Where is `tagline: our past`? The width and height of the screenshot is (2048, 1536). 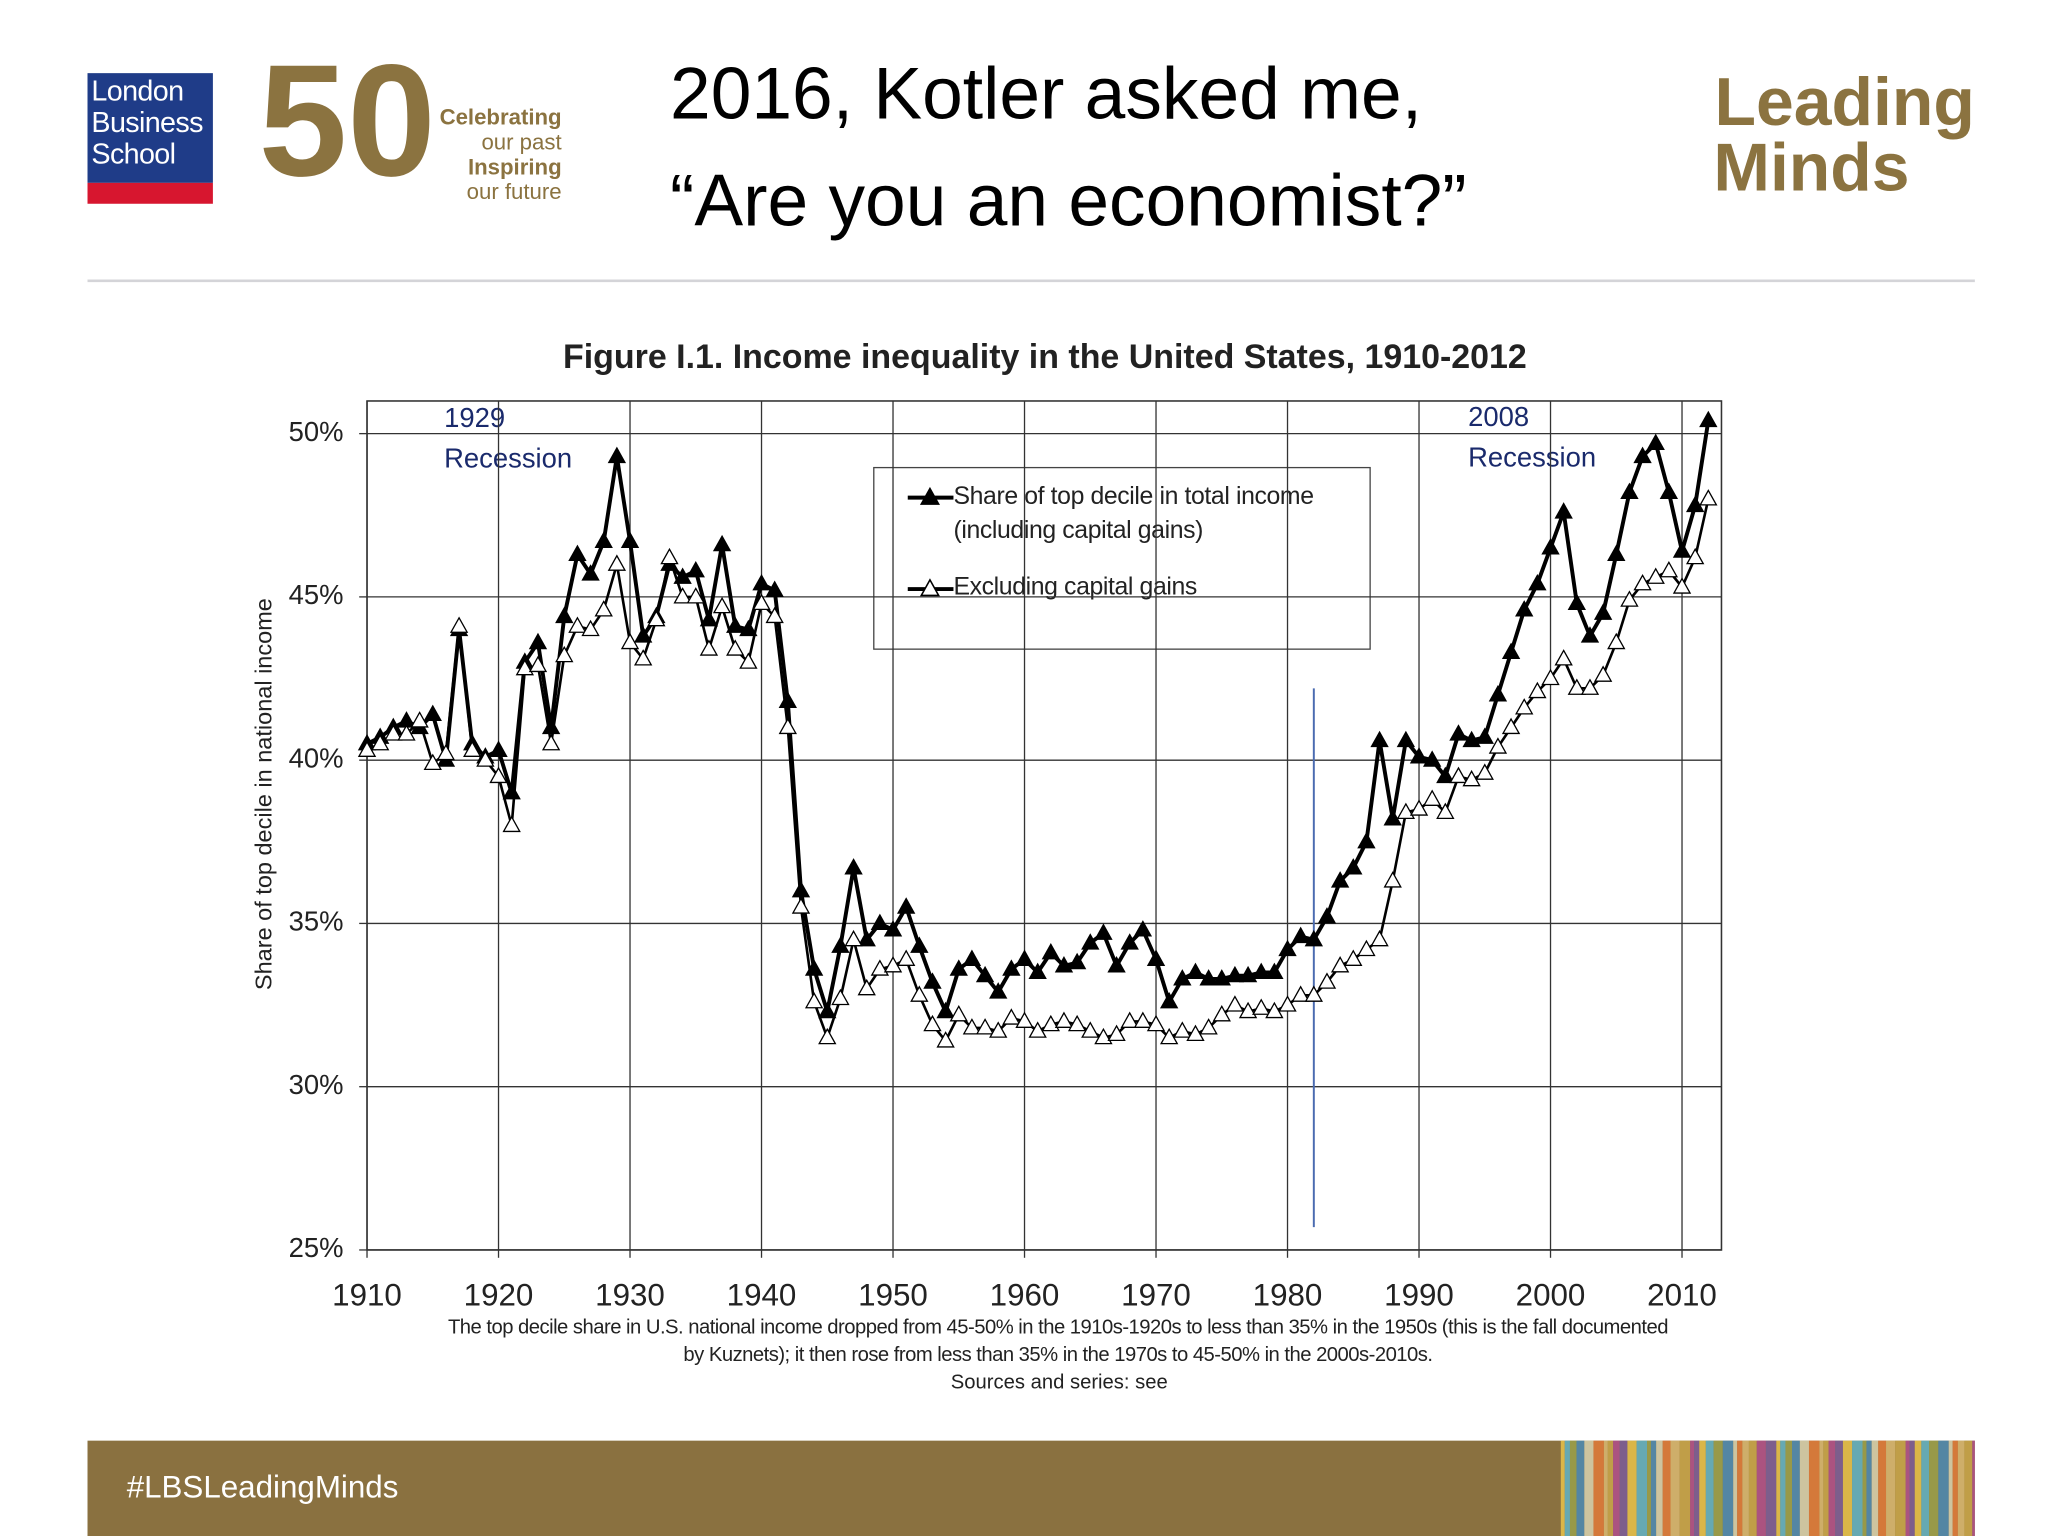 tagline: our past is located at coordinates (521, 142).